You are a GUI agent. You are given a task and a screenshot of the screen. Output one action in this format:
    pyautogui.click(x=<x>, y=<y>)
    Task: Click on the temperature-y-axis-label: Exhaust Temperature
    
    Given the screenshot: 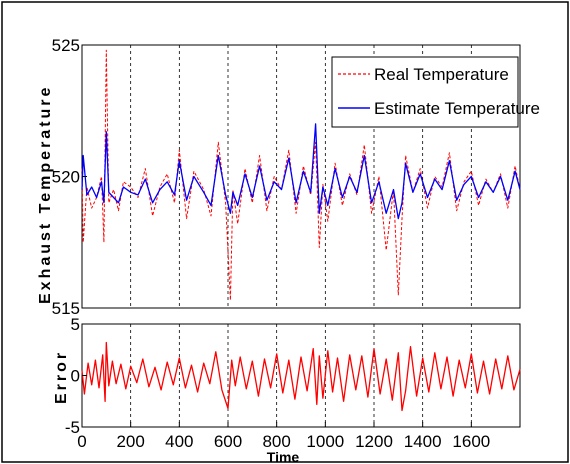 What is the action you would take?
    pyautogui.click(x=45, y=194)
    